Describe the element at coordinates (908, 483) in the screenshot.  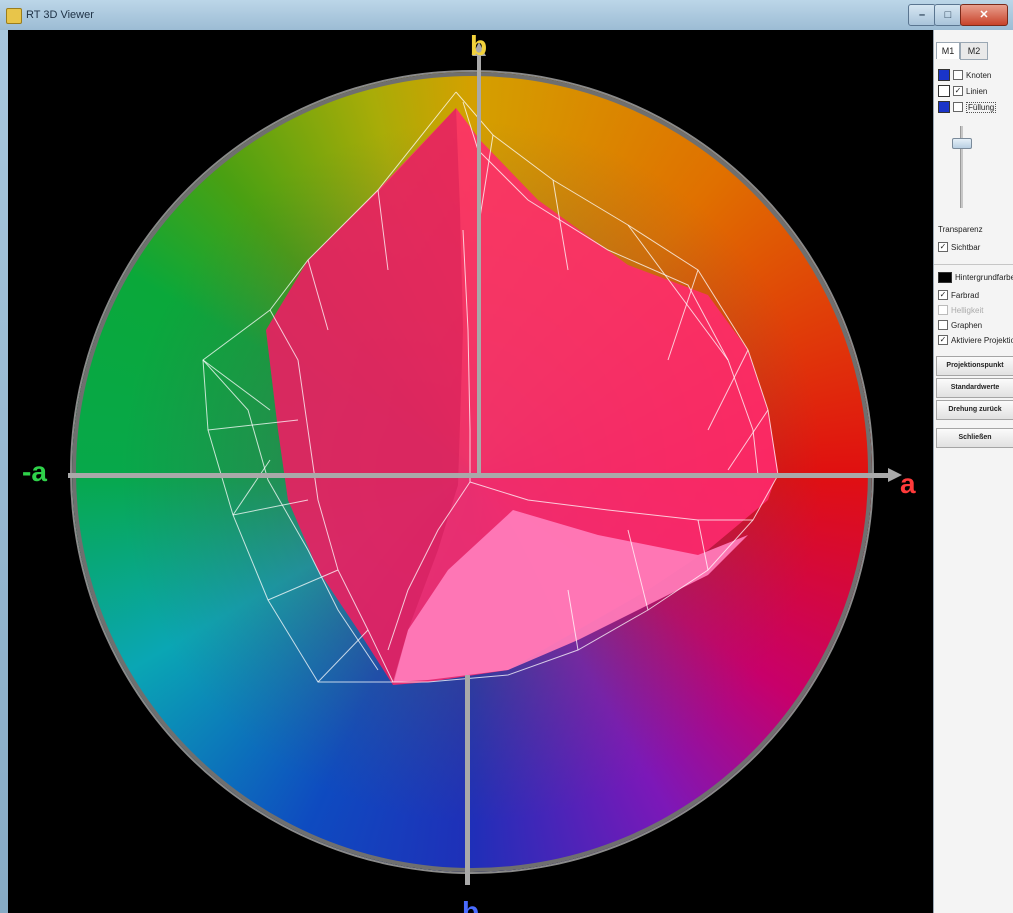
I see `axis-label-pos-a: a` at that location.